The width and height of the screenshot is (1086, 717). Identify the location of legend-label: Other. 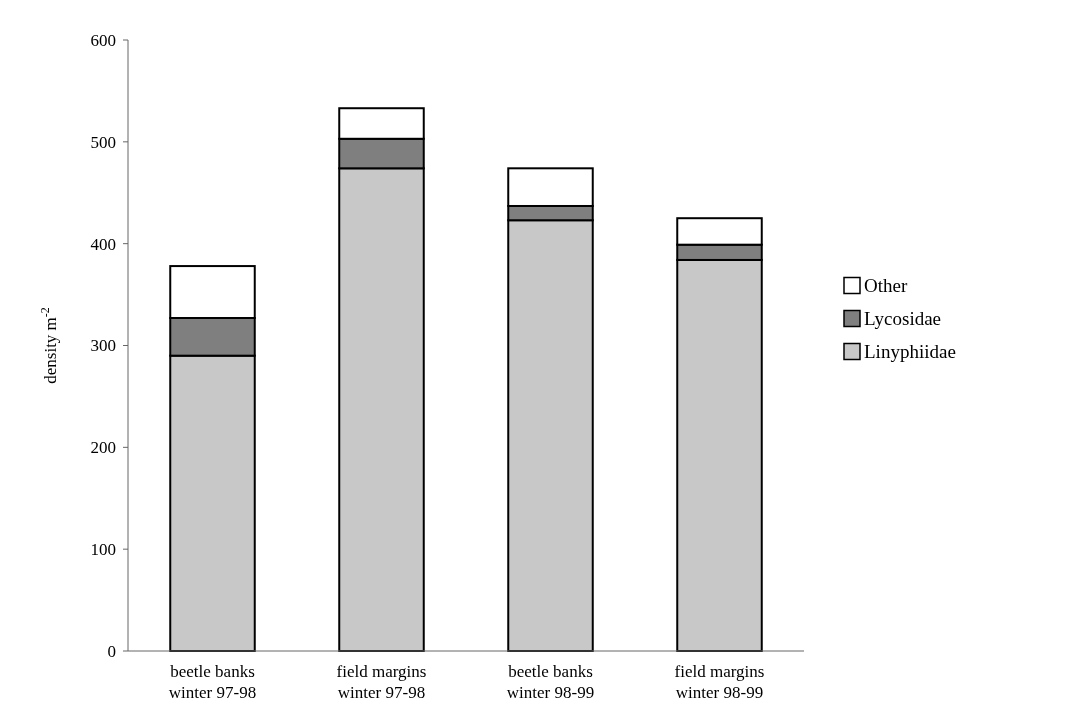
(886, 286).